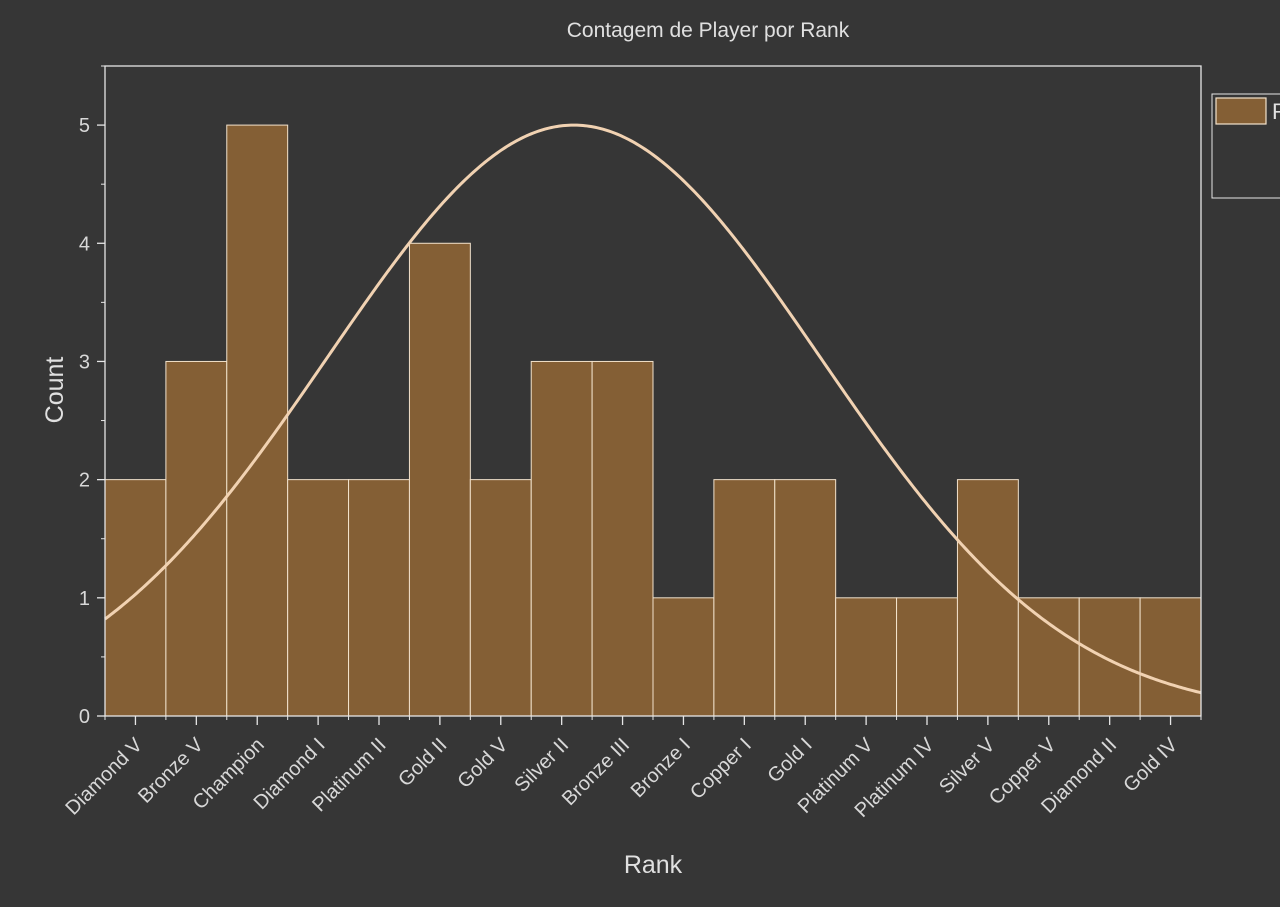 This screenshot has height=907, width=1280. What do you see at coordinates (541, 765) in the screenshot?
I see `x-tick-label-silver-ii: Silver II` at bounding box center [541, 765].